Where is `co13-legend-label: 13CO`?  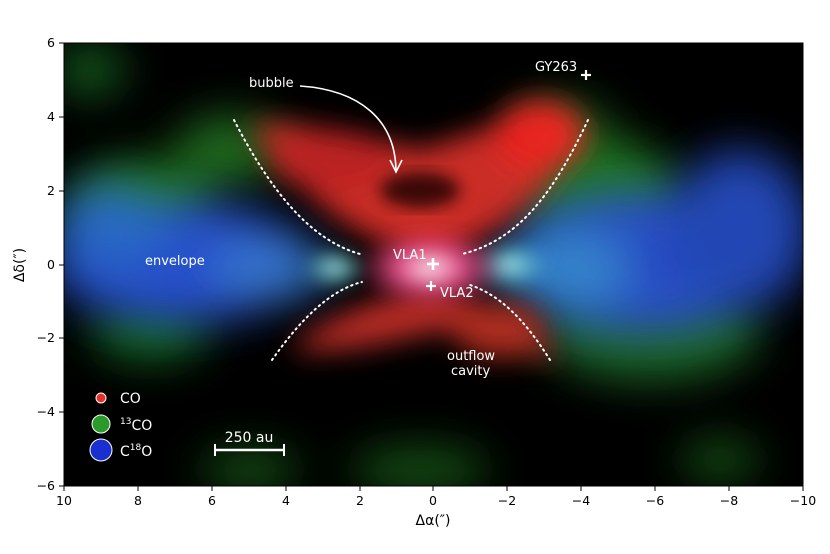 co13-legend-label: 13CO is located at coordinates (136, 425).